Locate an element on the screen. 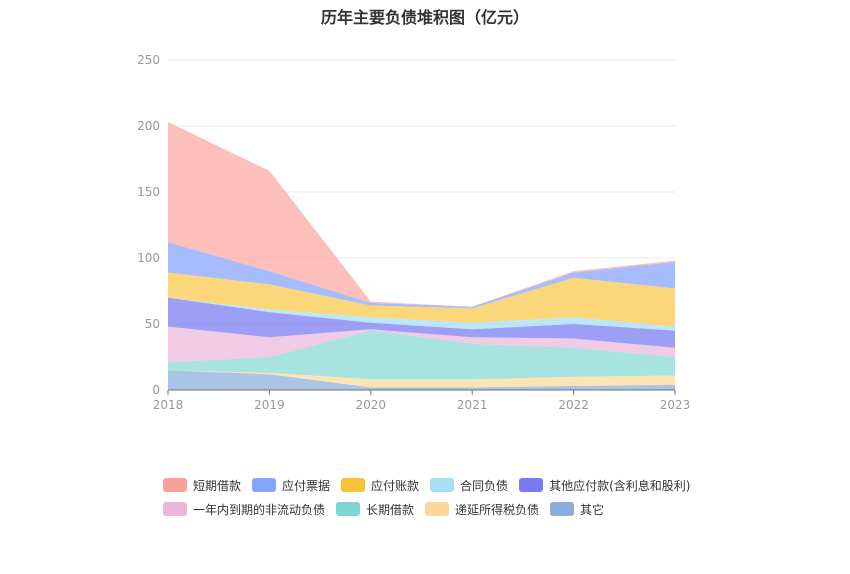  y-tick-label: 100 is located at coordinates (148, 258).